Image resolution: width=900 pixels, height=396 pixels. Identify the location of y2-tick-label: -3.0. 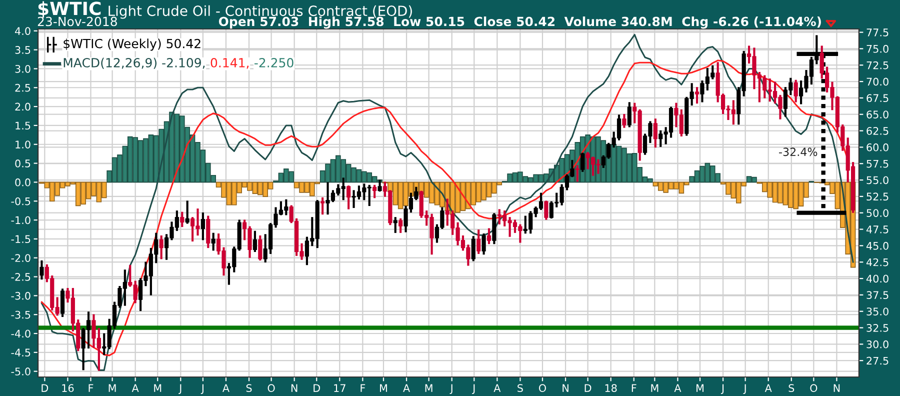
(20, 296).